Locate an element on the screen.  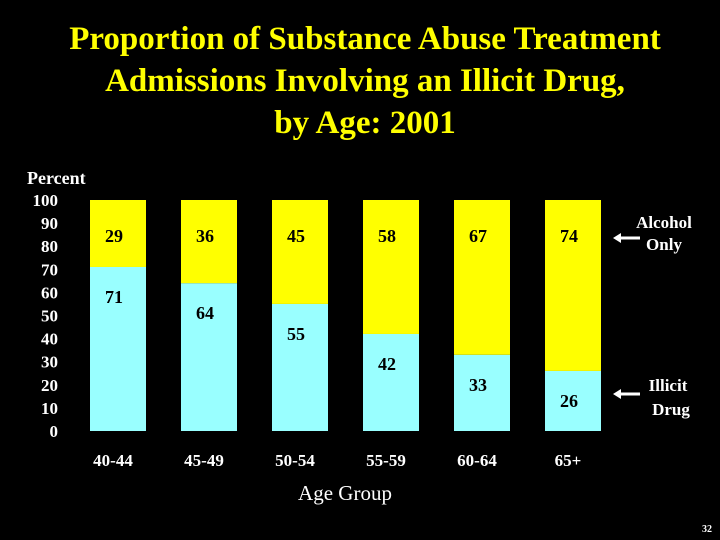
data-label-alcohol-only: 67 is located at coordinates (478, 236).